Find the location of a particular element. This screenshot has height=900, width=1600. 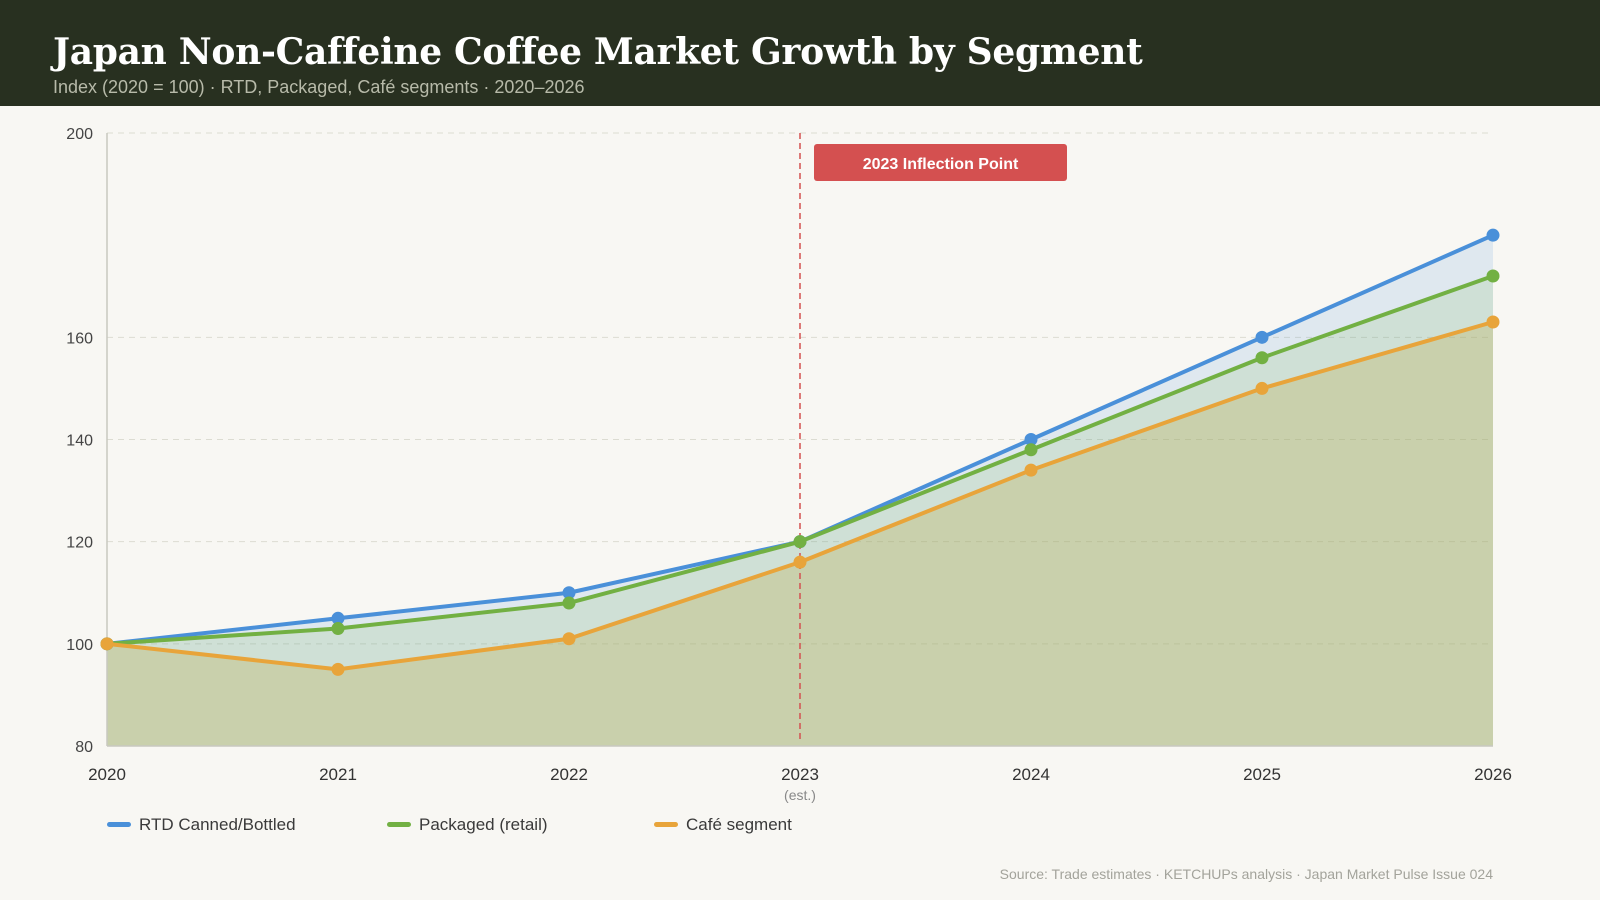

y-tick-label-80: 80 is located at coordinates (84, 747).